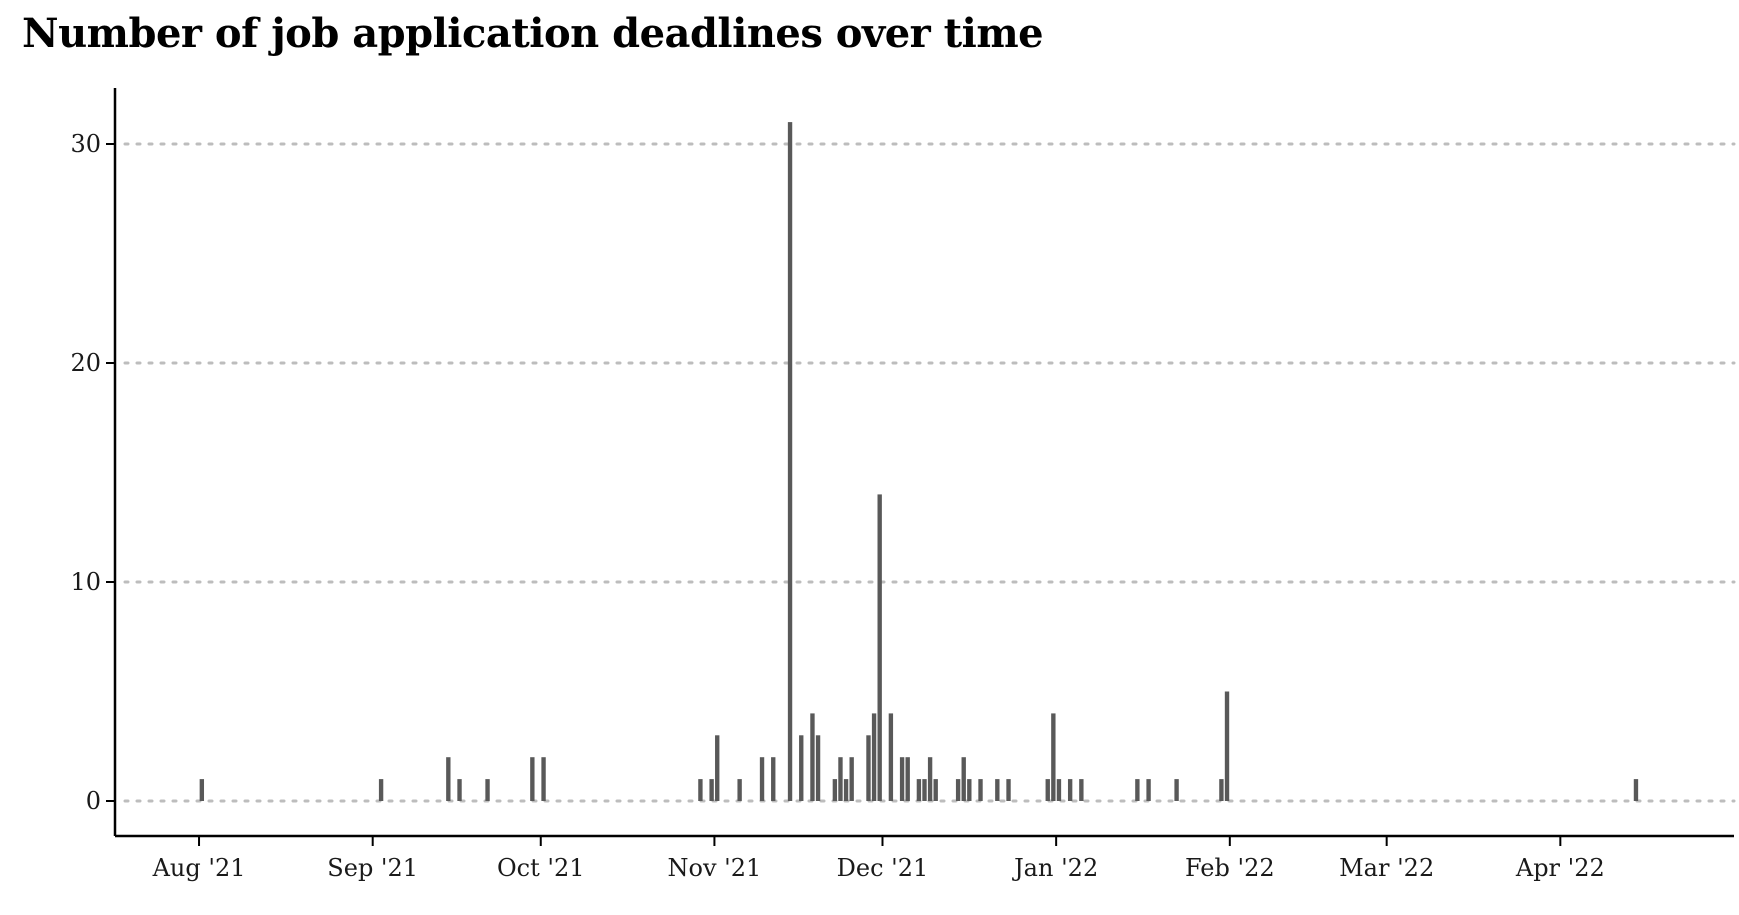 This screenshot has width=1739, height=915. What do you see at coordinates (1054, 868) in the screenshot?
I see `x-tick-label-5: Jan '22` at bounding box center [1054, 868].